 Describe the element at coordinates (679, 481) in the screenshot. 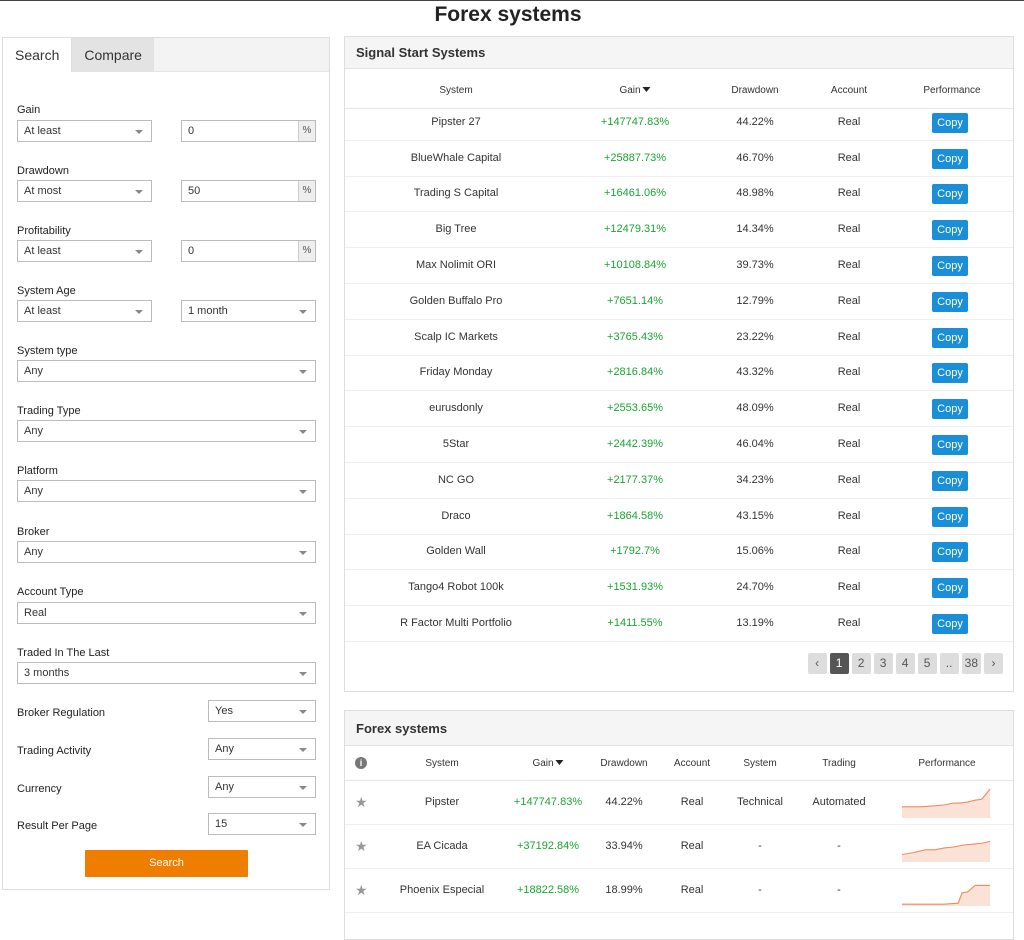

I see `table-row: NC GO +2177.37% 34.23% Real Copy` at that location.